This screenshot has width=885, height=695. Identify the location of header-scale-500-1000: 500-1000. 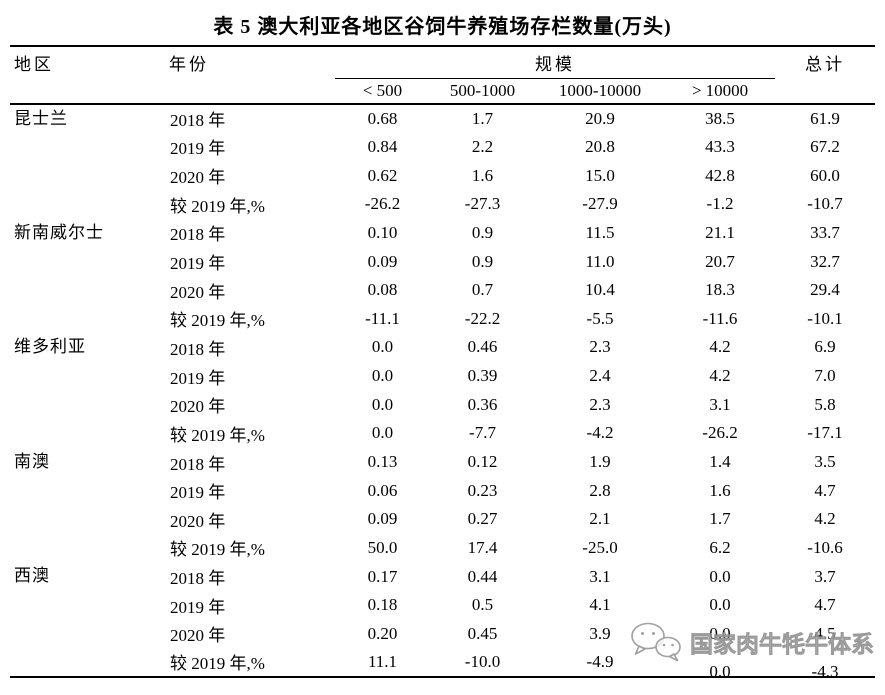
(482, 90).